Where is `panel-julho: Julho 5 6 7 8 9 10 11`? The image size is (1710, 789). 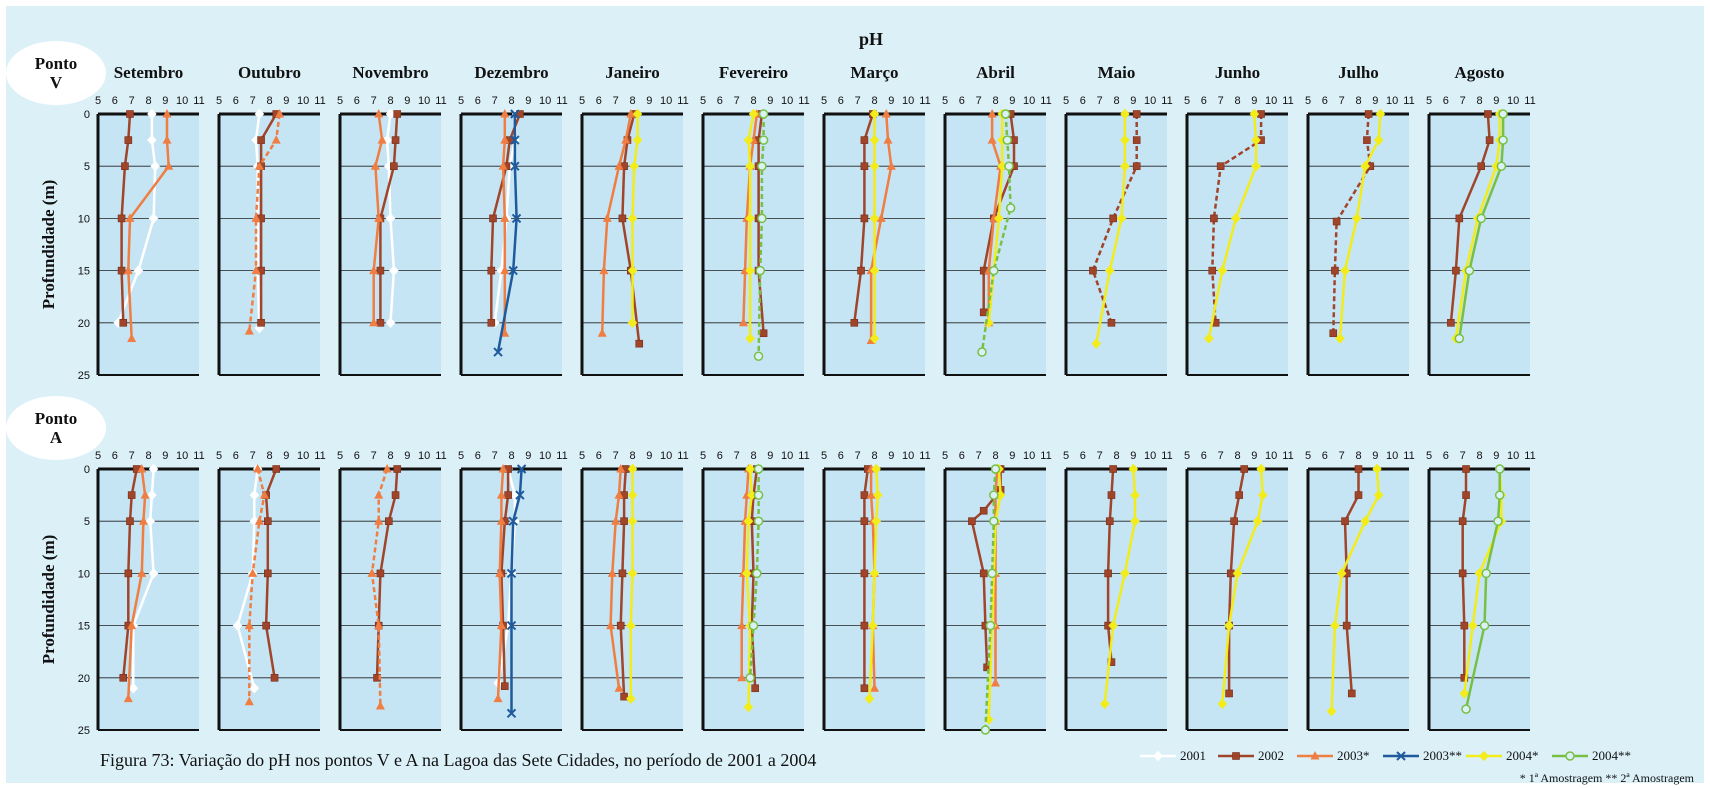
panel-julho: Julho 5 6 7 8 9 10 11 is located at coordinates (1360, 219).